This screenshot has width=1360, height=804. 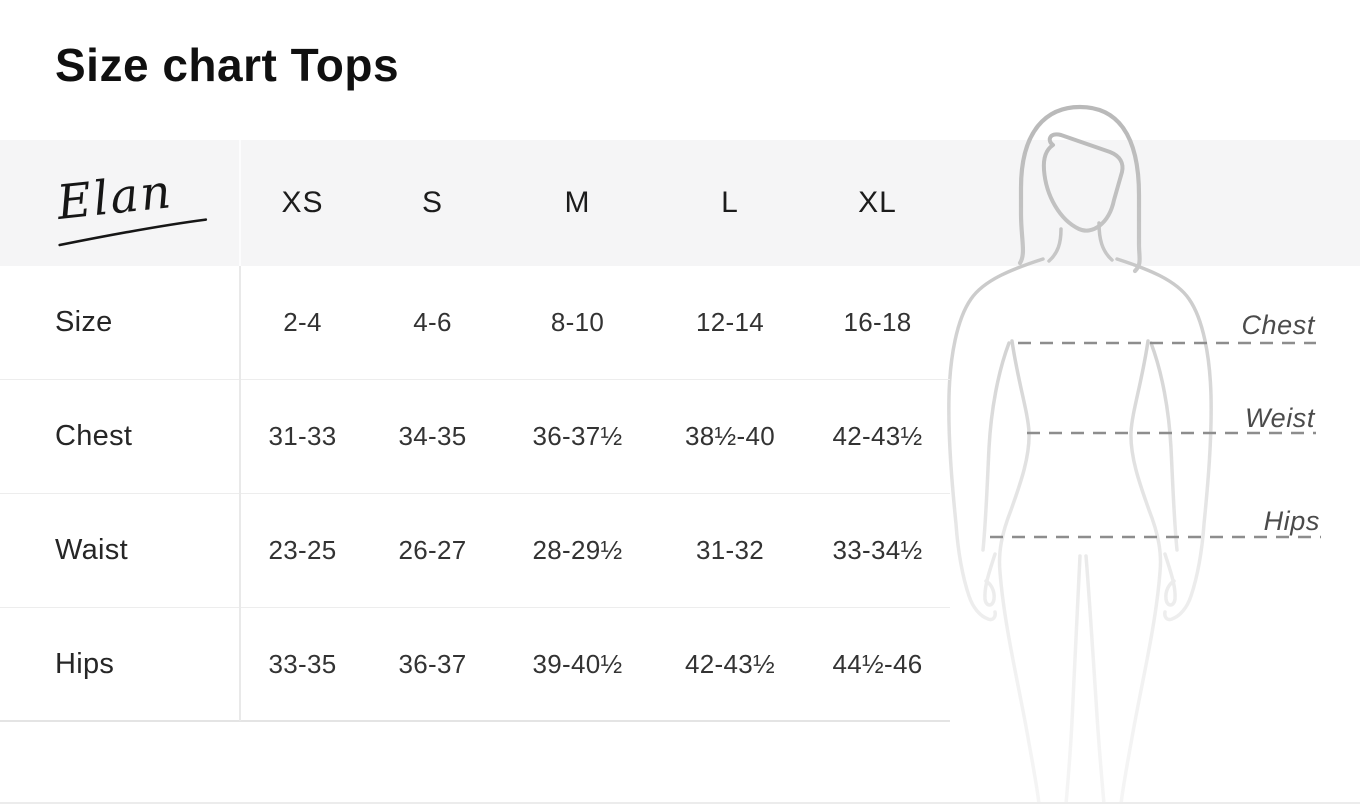 I want to click on row-label-size: Size, so click(x=84, y=322).